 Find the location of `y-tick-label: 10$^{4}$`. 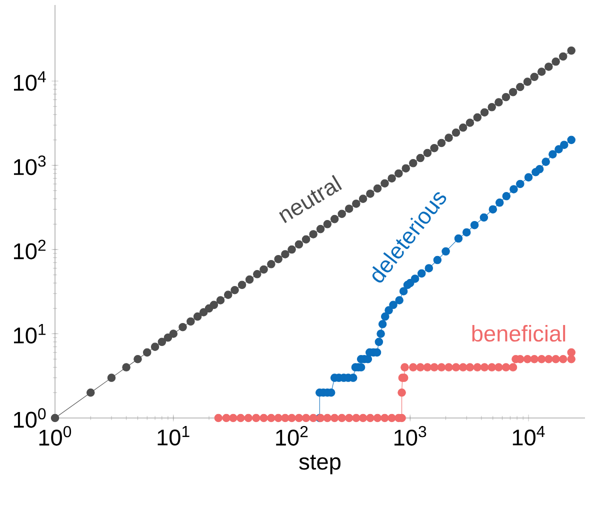

y-tick-label: 10$^{4}$ is located at coordinates (30, 81).